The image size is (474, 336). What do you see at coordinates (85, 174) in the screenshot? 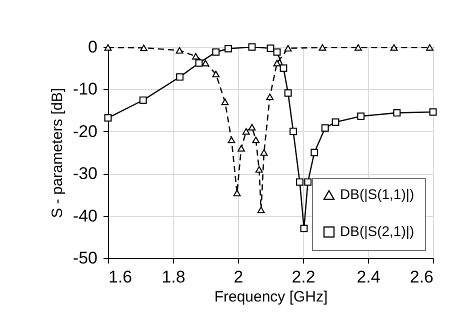
I see `y-tick-label: -30` at bounding box center [85, 174].